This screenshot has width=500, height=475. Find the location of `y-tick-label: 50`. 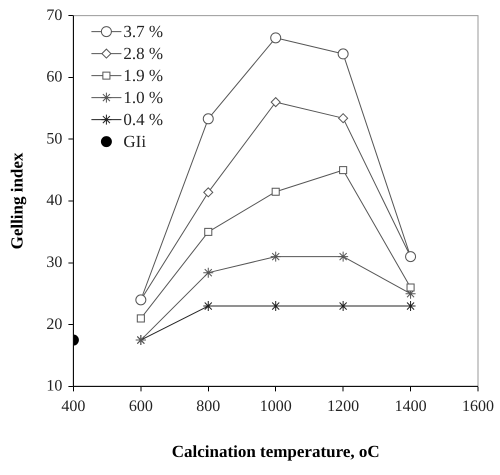

y-tick-label: 50 is located at coordinates (54, 139).